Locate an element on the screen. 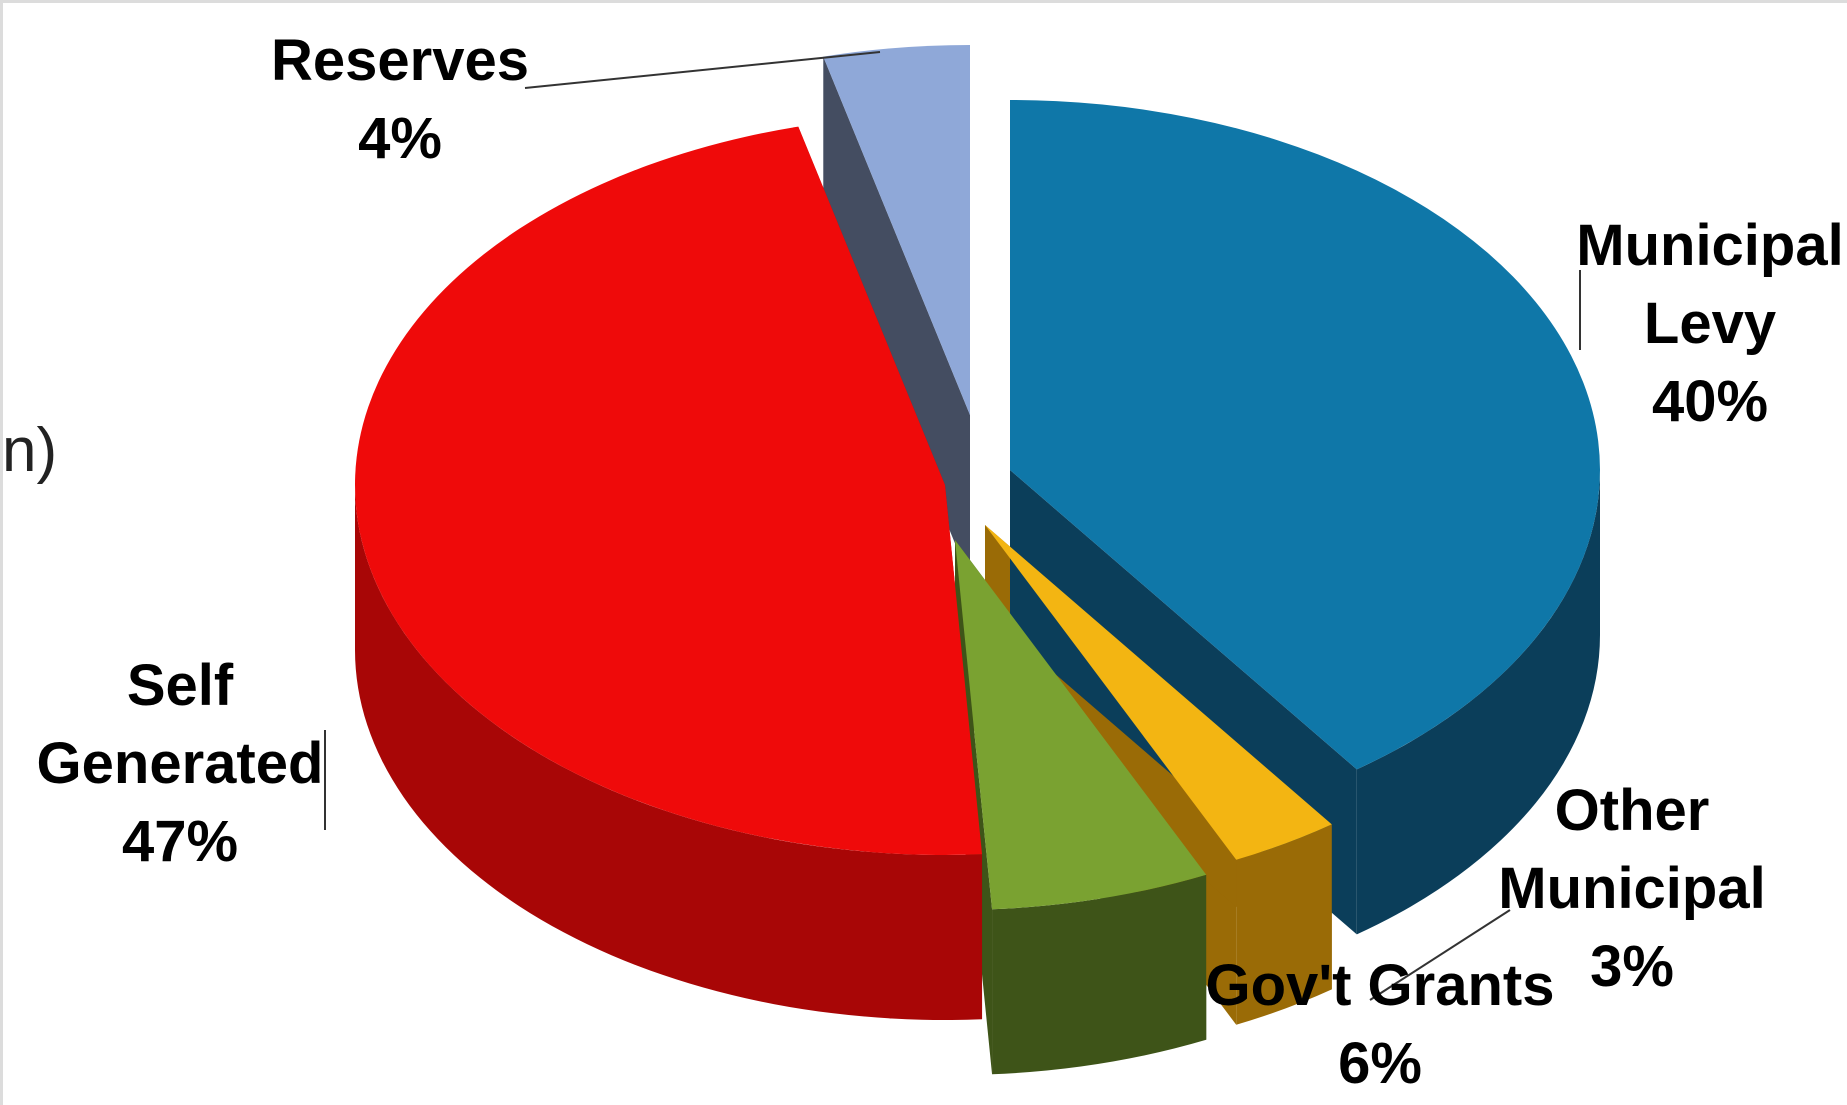  slice-value-label: 40% is located at coordinates (1710, 401).